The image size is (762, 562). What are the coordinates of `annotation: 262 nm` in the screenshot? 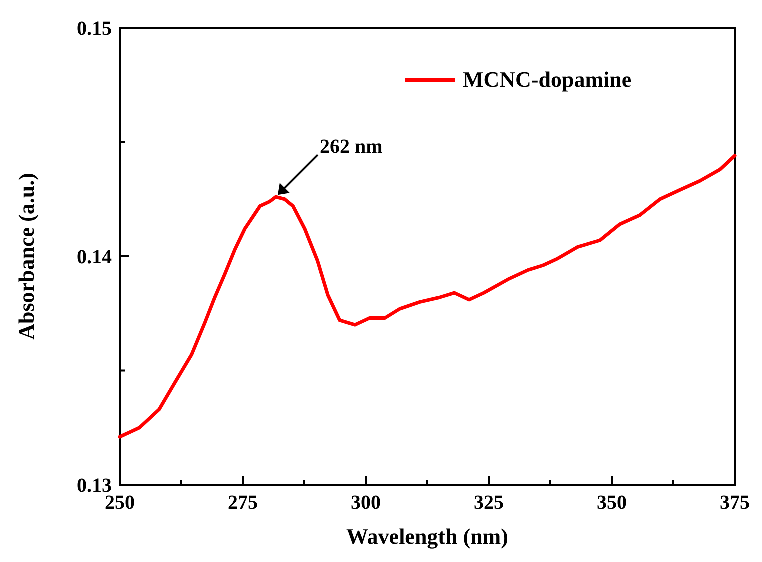 It's located at (352, 147).